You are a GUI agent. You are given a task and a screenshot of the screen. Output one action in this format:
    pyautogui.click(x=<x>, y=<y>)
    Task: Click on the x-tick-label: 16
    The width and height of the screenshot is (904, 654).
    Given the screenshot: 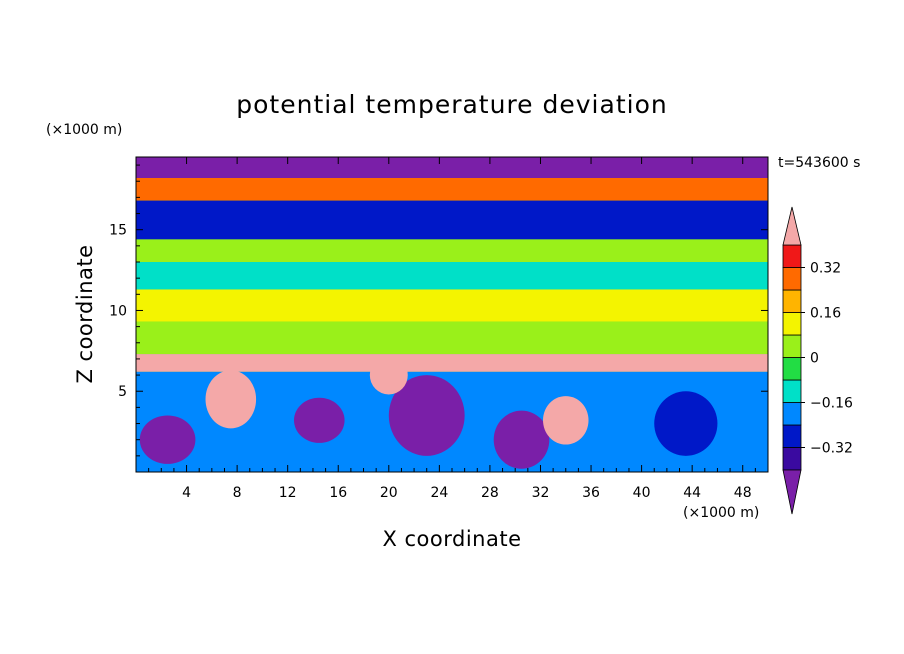 What is the action you would take?
    pyautogui.click(x=338, y=493)
    